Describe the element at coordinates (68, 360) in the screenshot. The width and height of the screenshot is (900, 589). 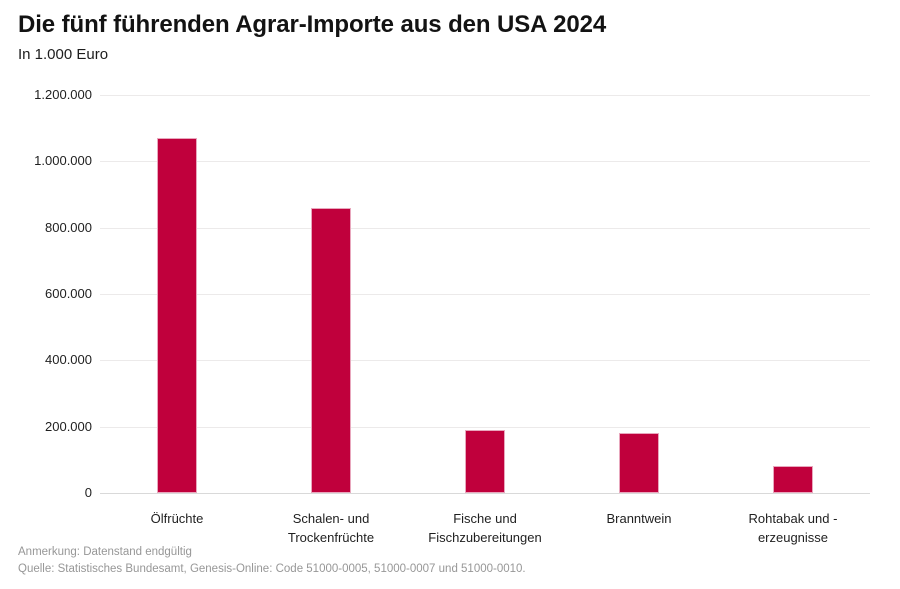
I see `y-axis-tick-label: 400.000` at that location.